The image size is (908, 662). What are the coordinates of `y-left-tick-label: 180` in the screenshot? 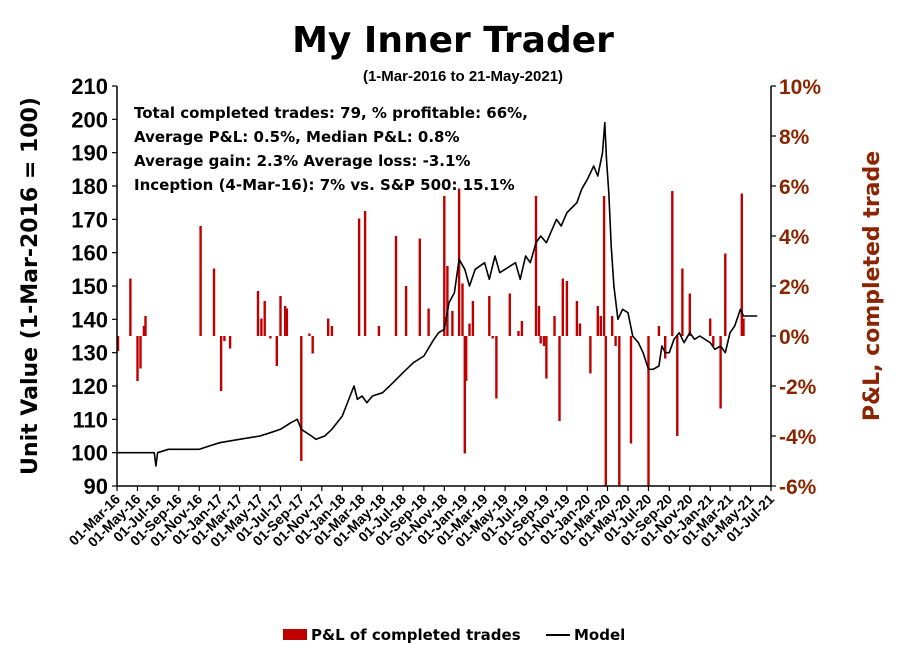 It's located at (89, 186).